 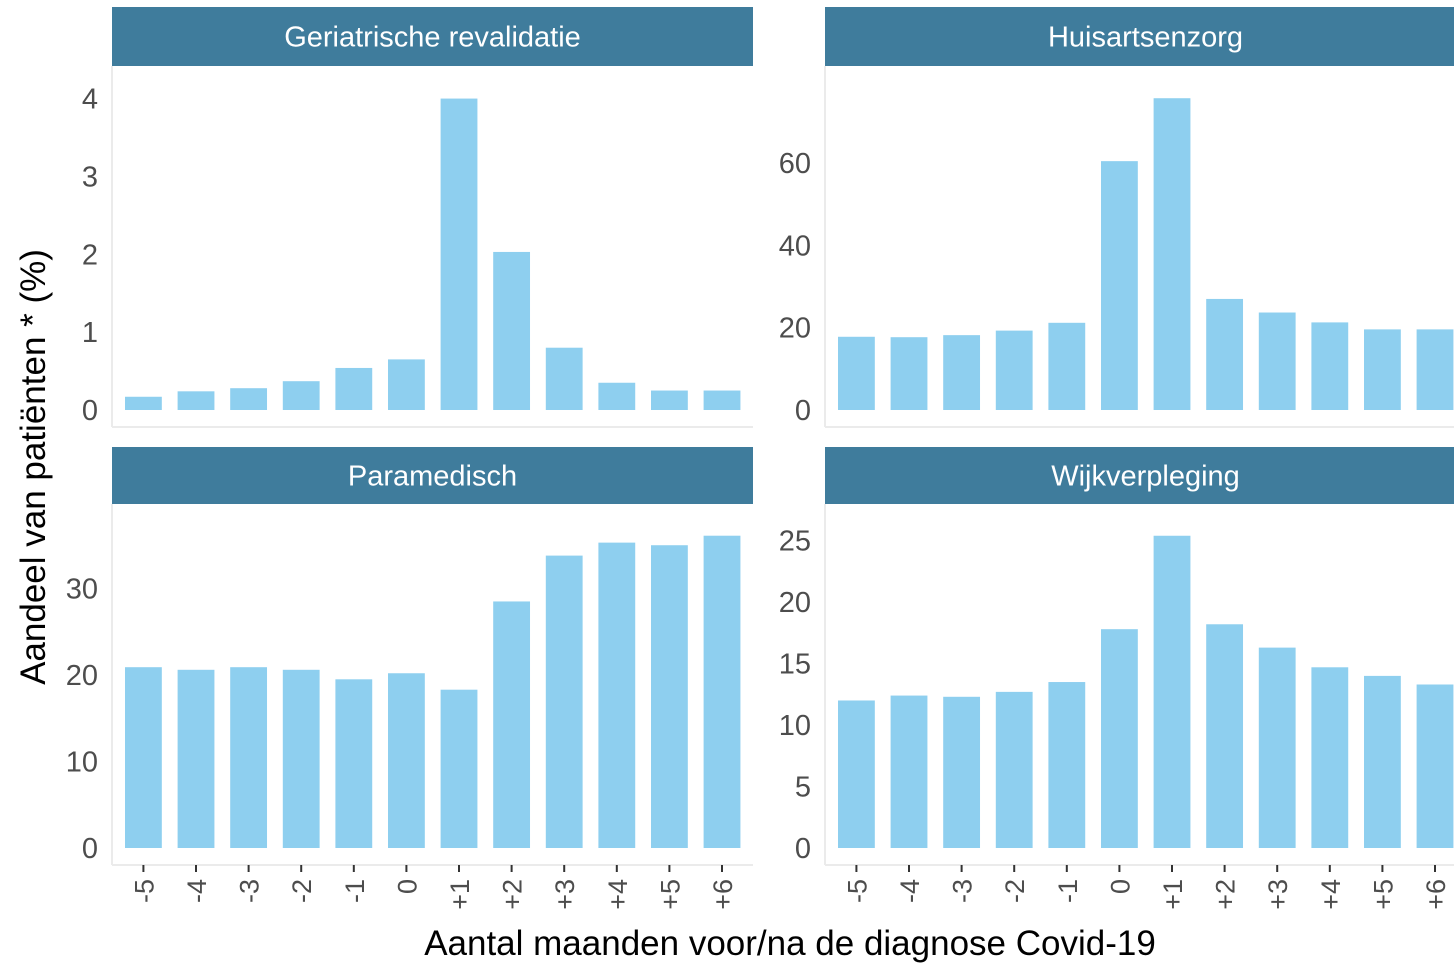 I want to click on y-tick-label: 15, so click(x=795, y=665).